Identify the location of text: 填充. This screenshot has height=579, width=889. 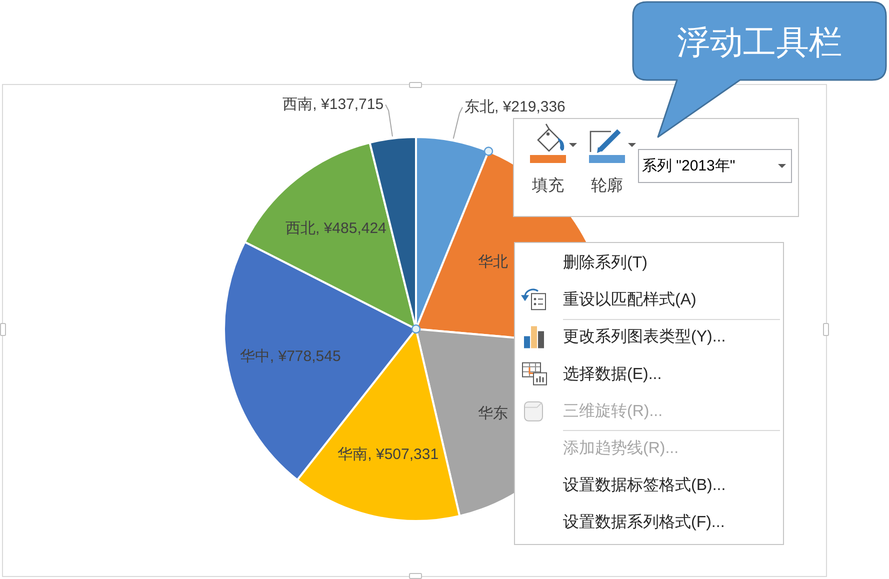
(547, 185).